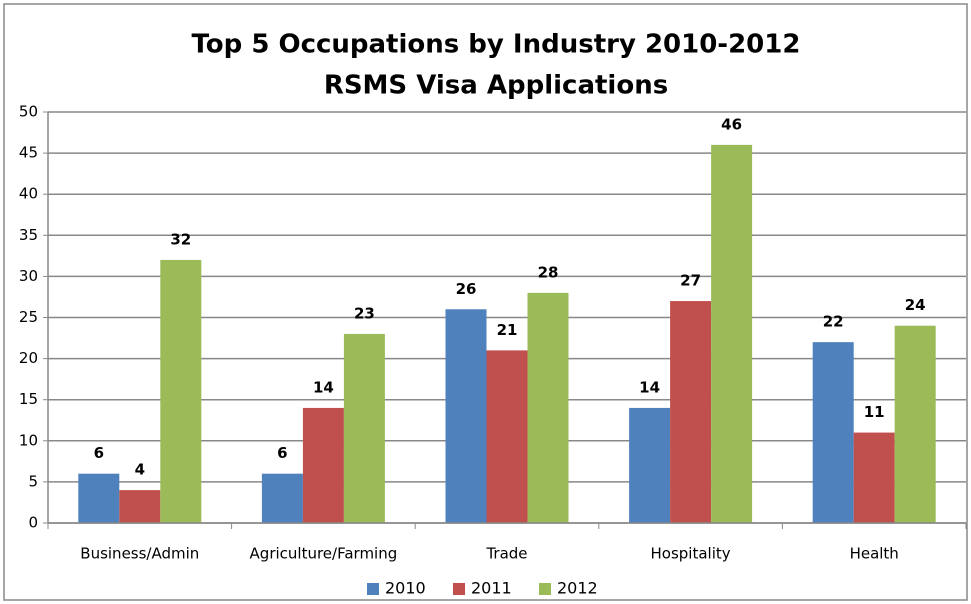 This screenshot has width=971, height=604. I want to click on x-tick-label: Business/Admin, so click(139, 554).